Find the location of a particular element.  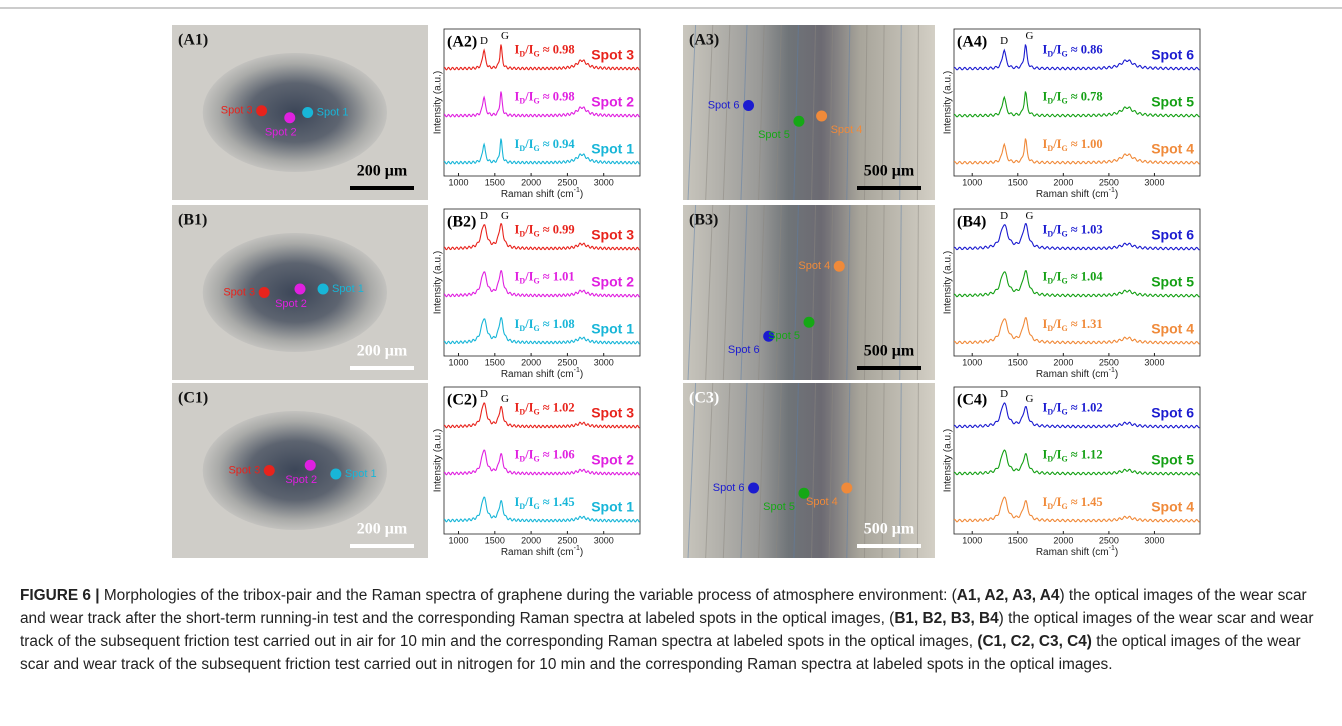

spot-label: Spot 4 is located at coordinates (822, 502).